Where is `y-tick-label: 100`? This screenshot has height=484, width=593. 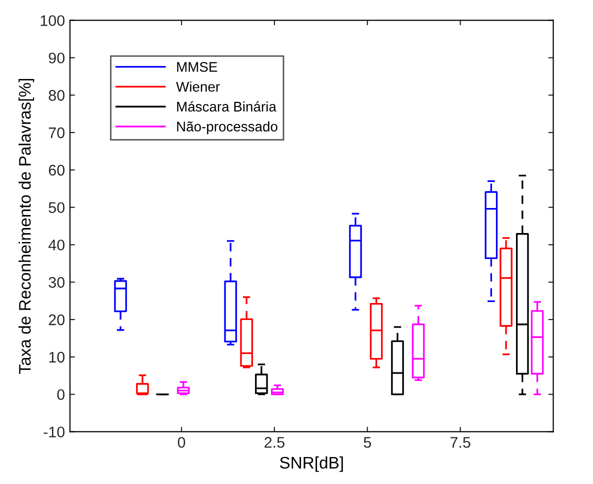
y-tick-label: 100 is located at coordinates (52, 20).